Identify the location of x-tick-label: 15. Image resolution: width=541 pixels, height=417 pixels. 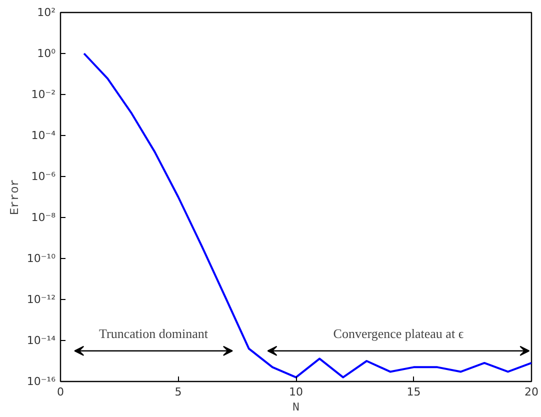
(413, 392).